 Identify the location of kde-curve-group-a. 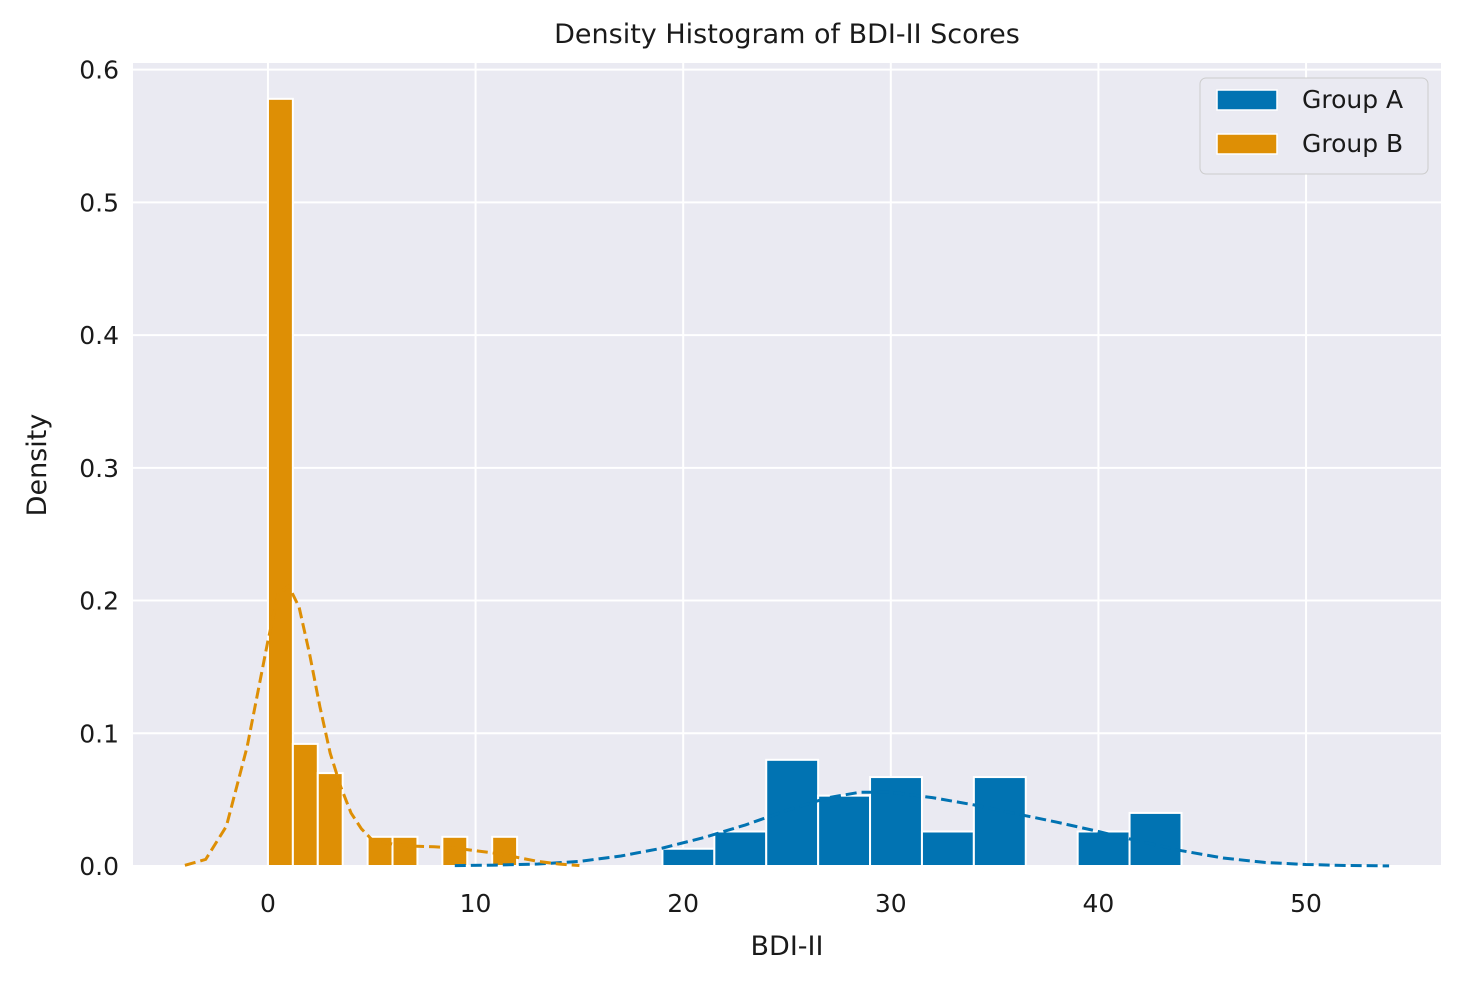
(922, 829).